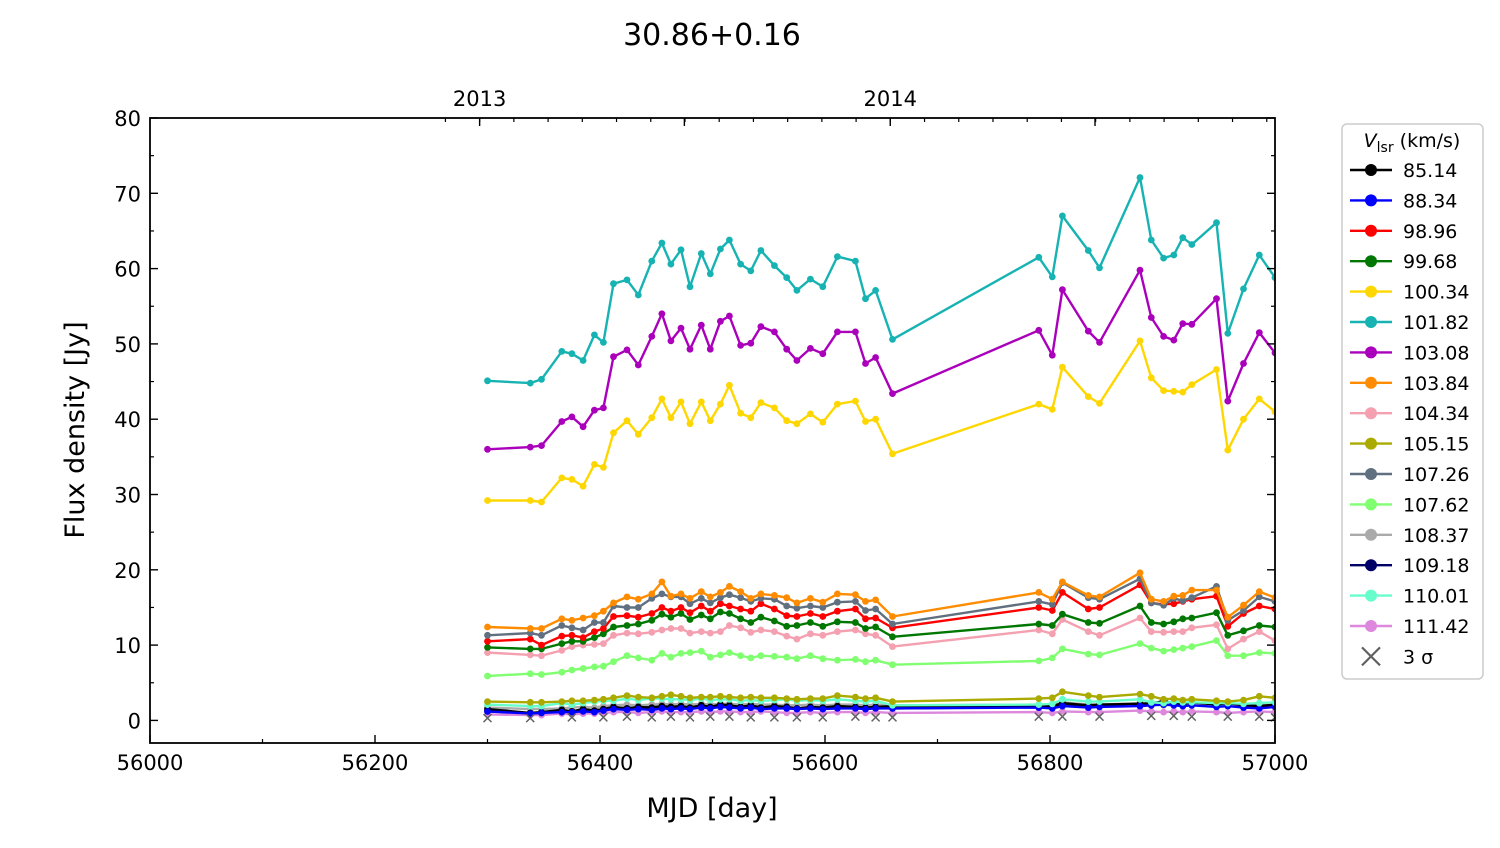 This screenshot has height=848, width=1500. What do you see at coordinates (1403, 201) in the screenshot?
I see `legend-item-88.34: 88.34` at bounding box center [1403, 201].